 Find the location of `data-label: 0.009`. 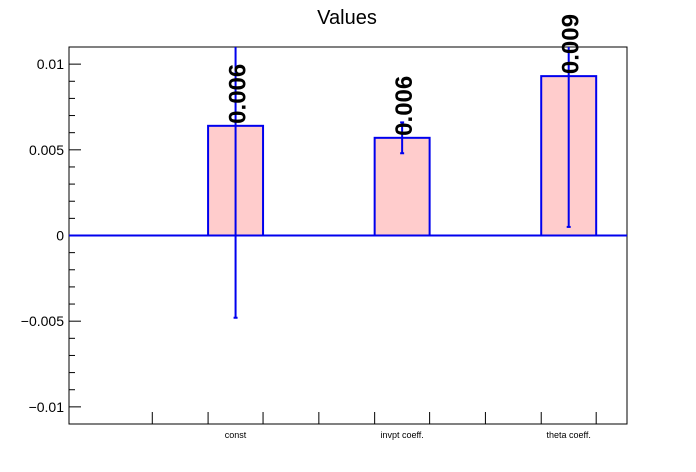

data-label: 0.009 is located at coordinates (571, 44).